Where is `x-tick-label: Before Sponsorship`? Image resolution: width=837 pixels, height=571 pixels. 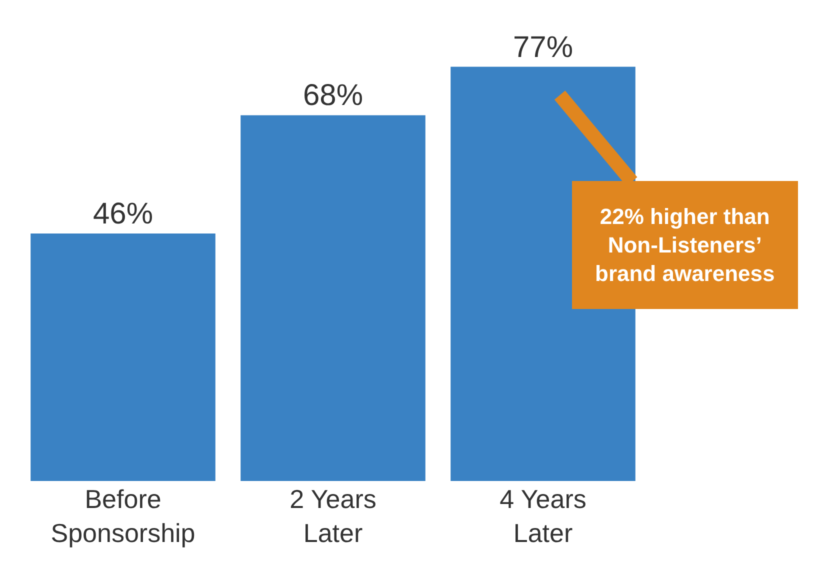
x-tick-label: Before Sponsorship is located at coordinates (123, 516).